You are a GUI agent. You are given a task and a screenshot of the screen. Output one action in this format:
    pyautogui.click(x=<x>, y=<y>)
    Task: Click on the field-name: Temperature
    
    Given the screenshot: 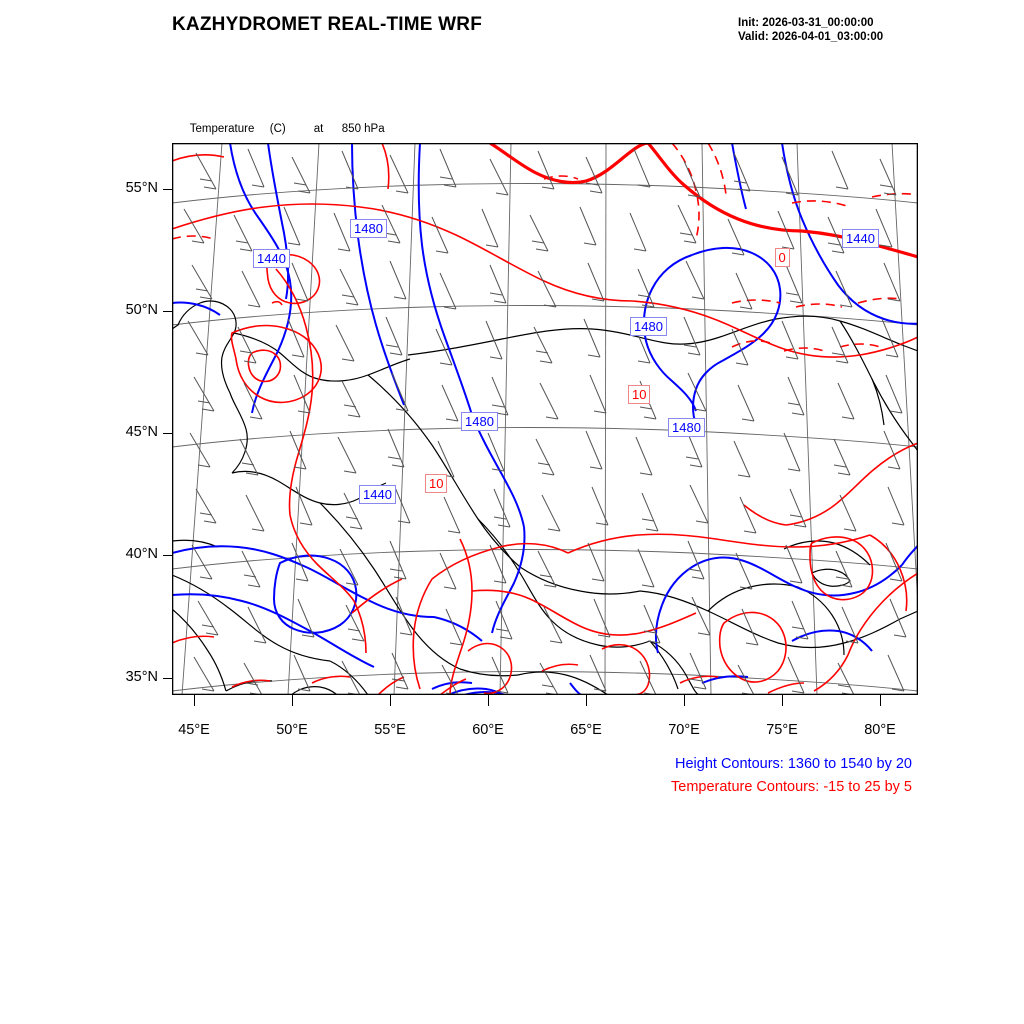 What is the action you would take?
    pyautogui.click(x=222, y=128)
    